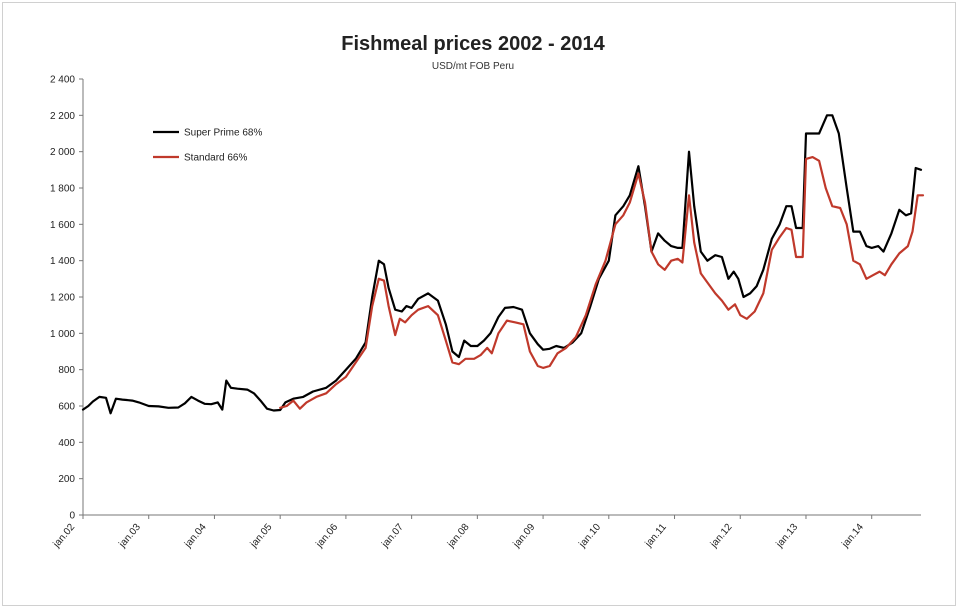 The width and height of the screenshot is (960, 610). Describe the element at coordinates (392, 536) in the screenshot. I see `x-tick-label: jan.07` at that location.